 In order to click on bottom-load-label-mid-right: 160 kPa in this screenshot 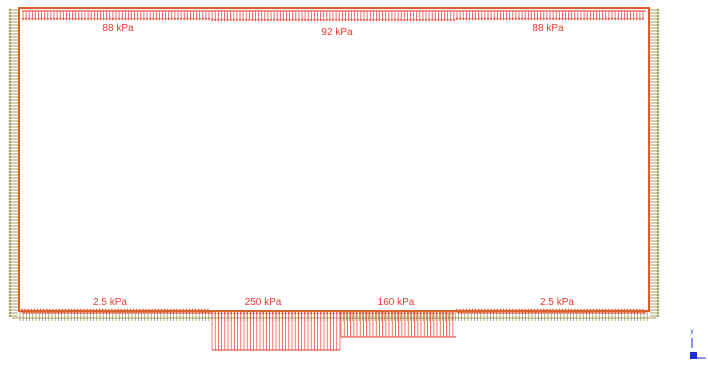, I will do `click(396, 302)`.